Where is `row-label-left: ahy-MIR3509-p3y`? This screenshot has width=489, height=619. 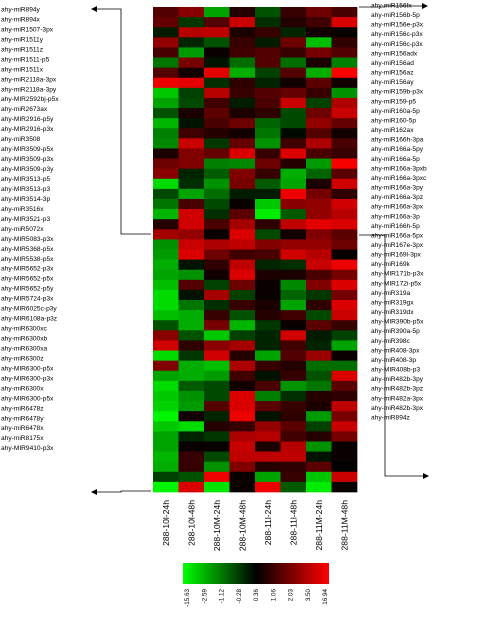 row-label-left: ahy-MIR3509-p3y is located at coordinates (27, 169).